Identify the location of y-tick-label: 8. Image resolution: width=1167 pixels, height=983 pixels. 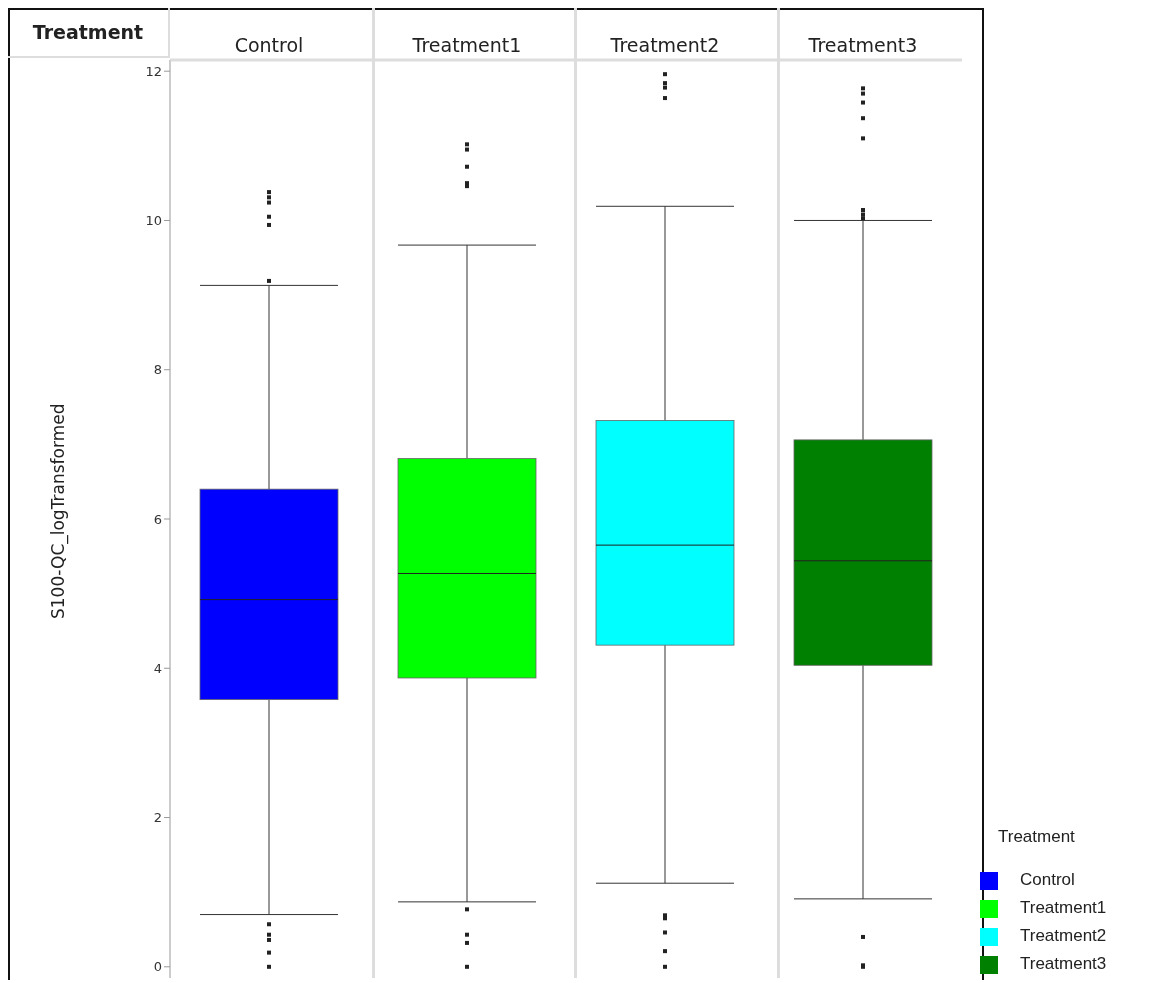
(157, 370).